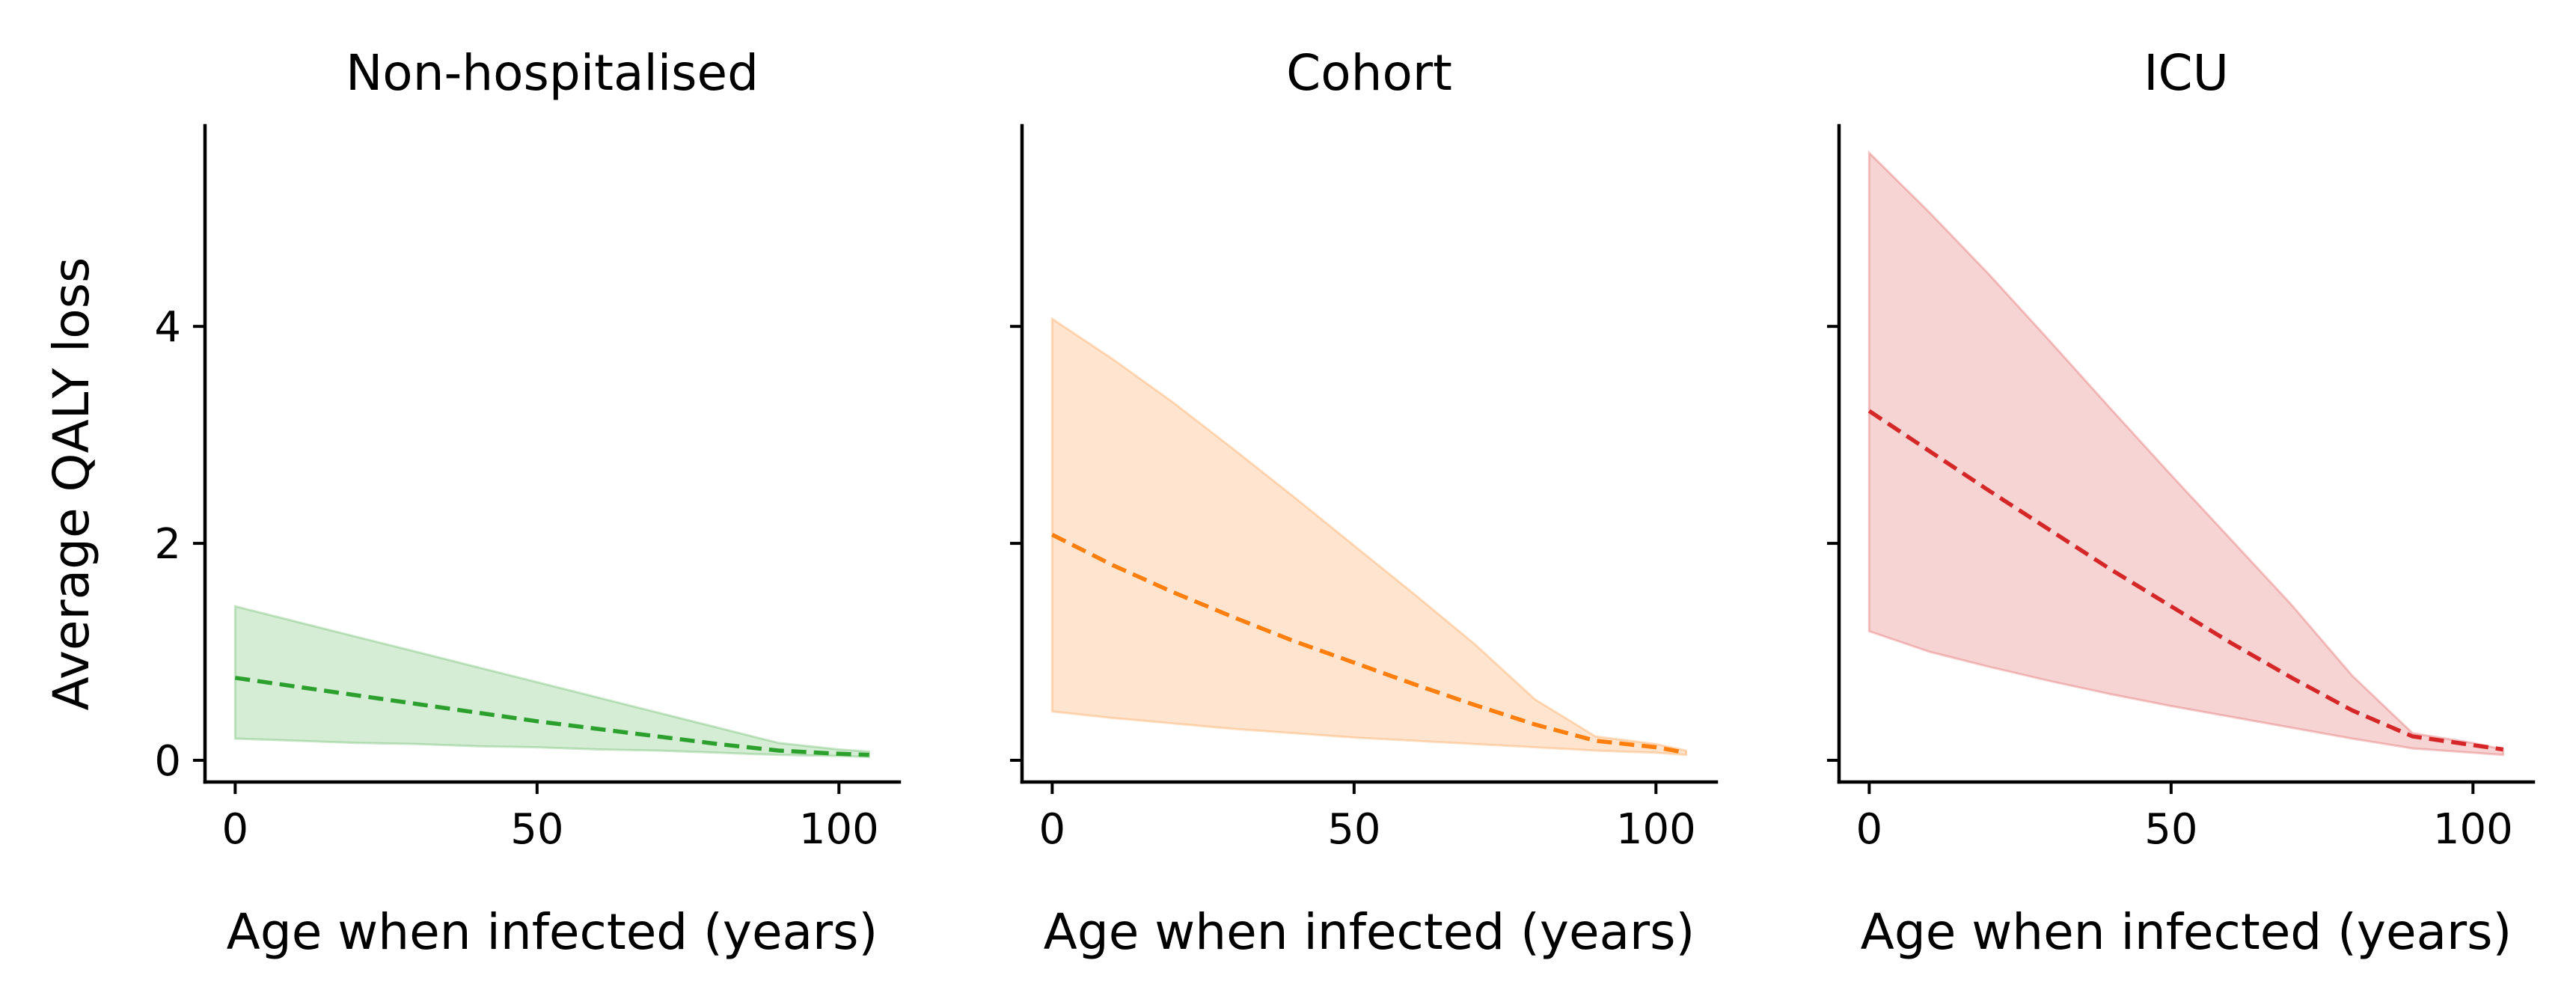  Describe the element at coordinates (167, 544) in the screenshot. I see `y-tick-label: 2` at that location.